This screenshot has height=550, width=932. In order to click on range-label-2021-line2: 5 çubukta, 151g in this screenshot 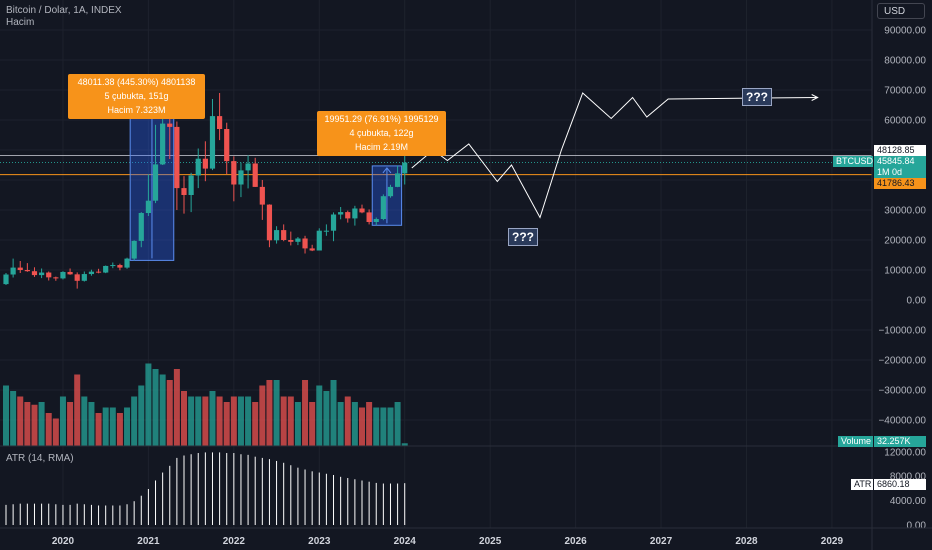, I will do `click(136, 96)`.